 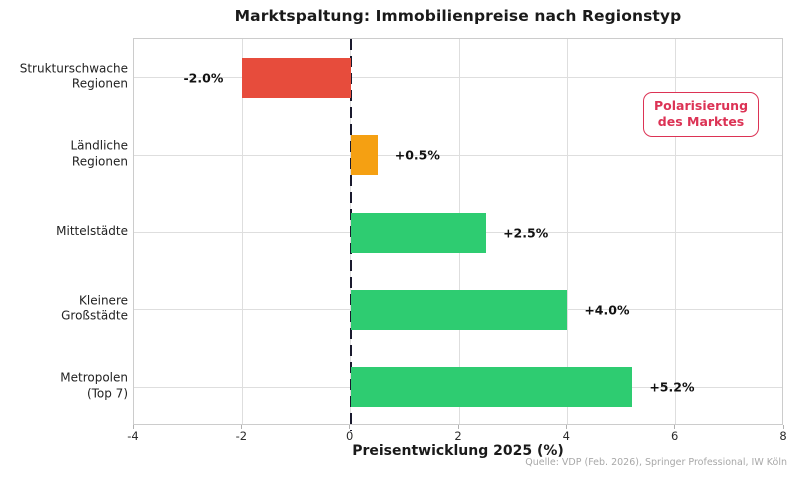 I want to click on category-label-0: Strukturschwache Regionen, so click(x=73, y=76).